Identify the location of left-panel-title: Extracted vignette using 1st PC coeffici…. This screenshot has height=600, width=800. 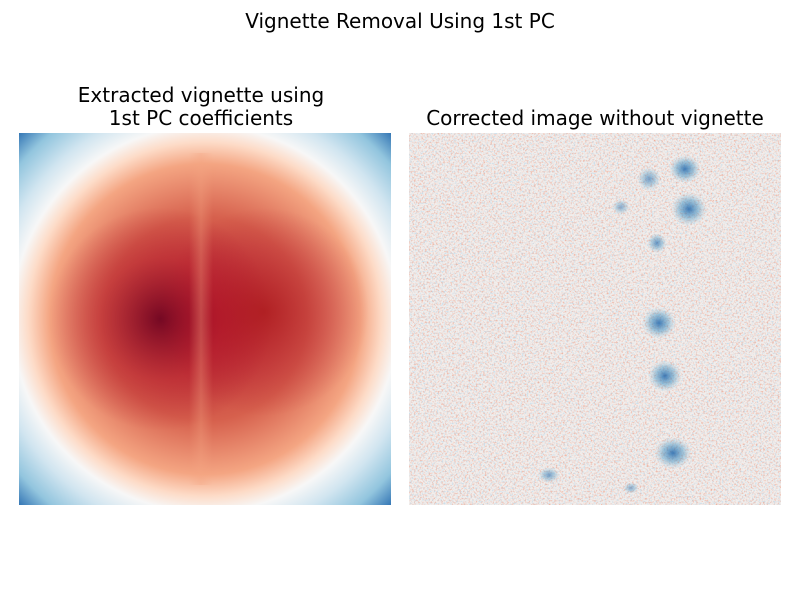
(201, 107).